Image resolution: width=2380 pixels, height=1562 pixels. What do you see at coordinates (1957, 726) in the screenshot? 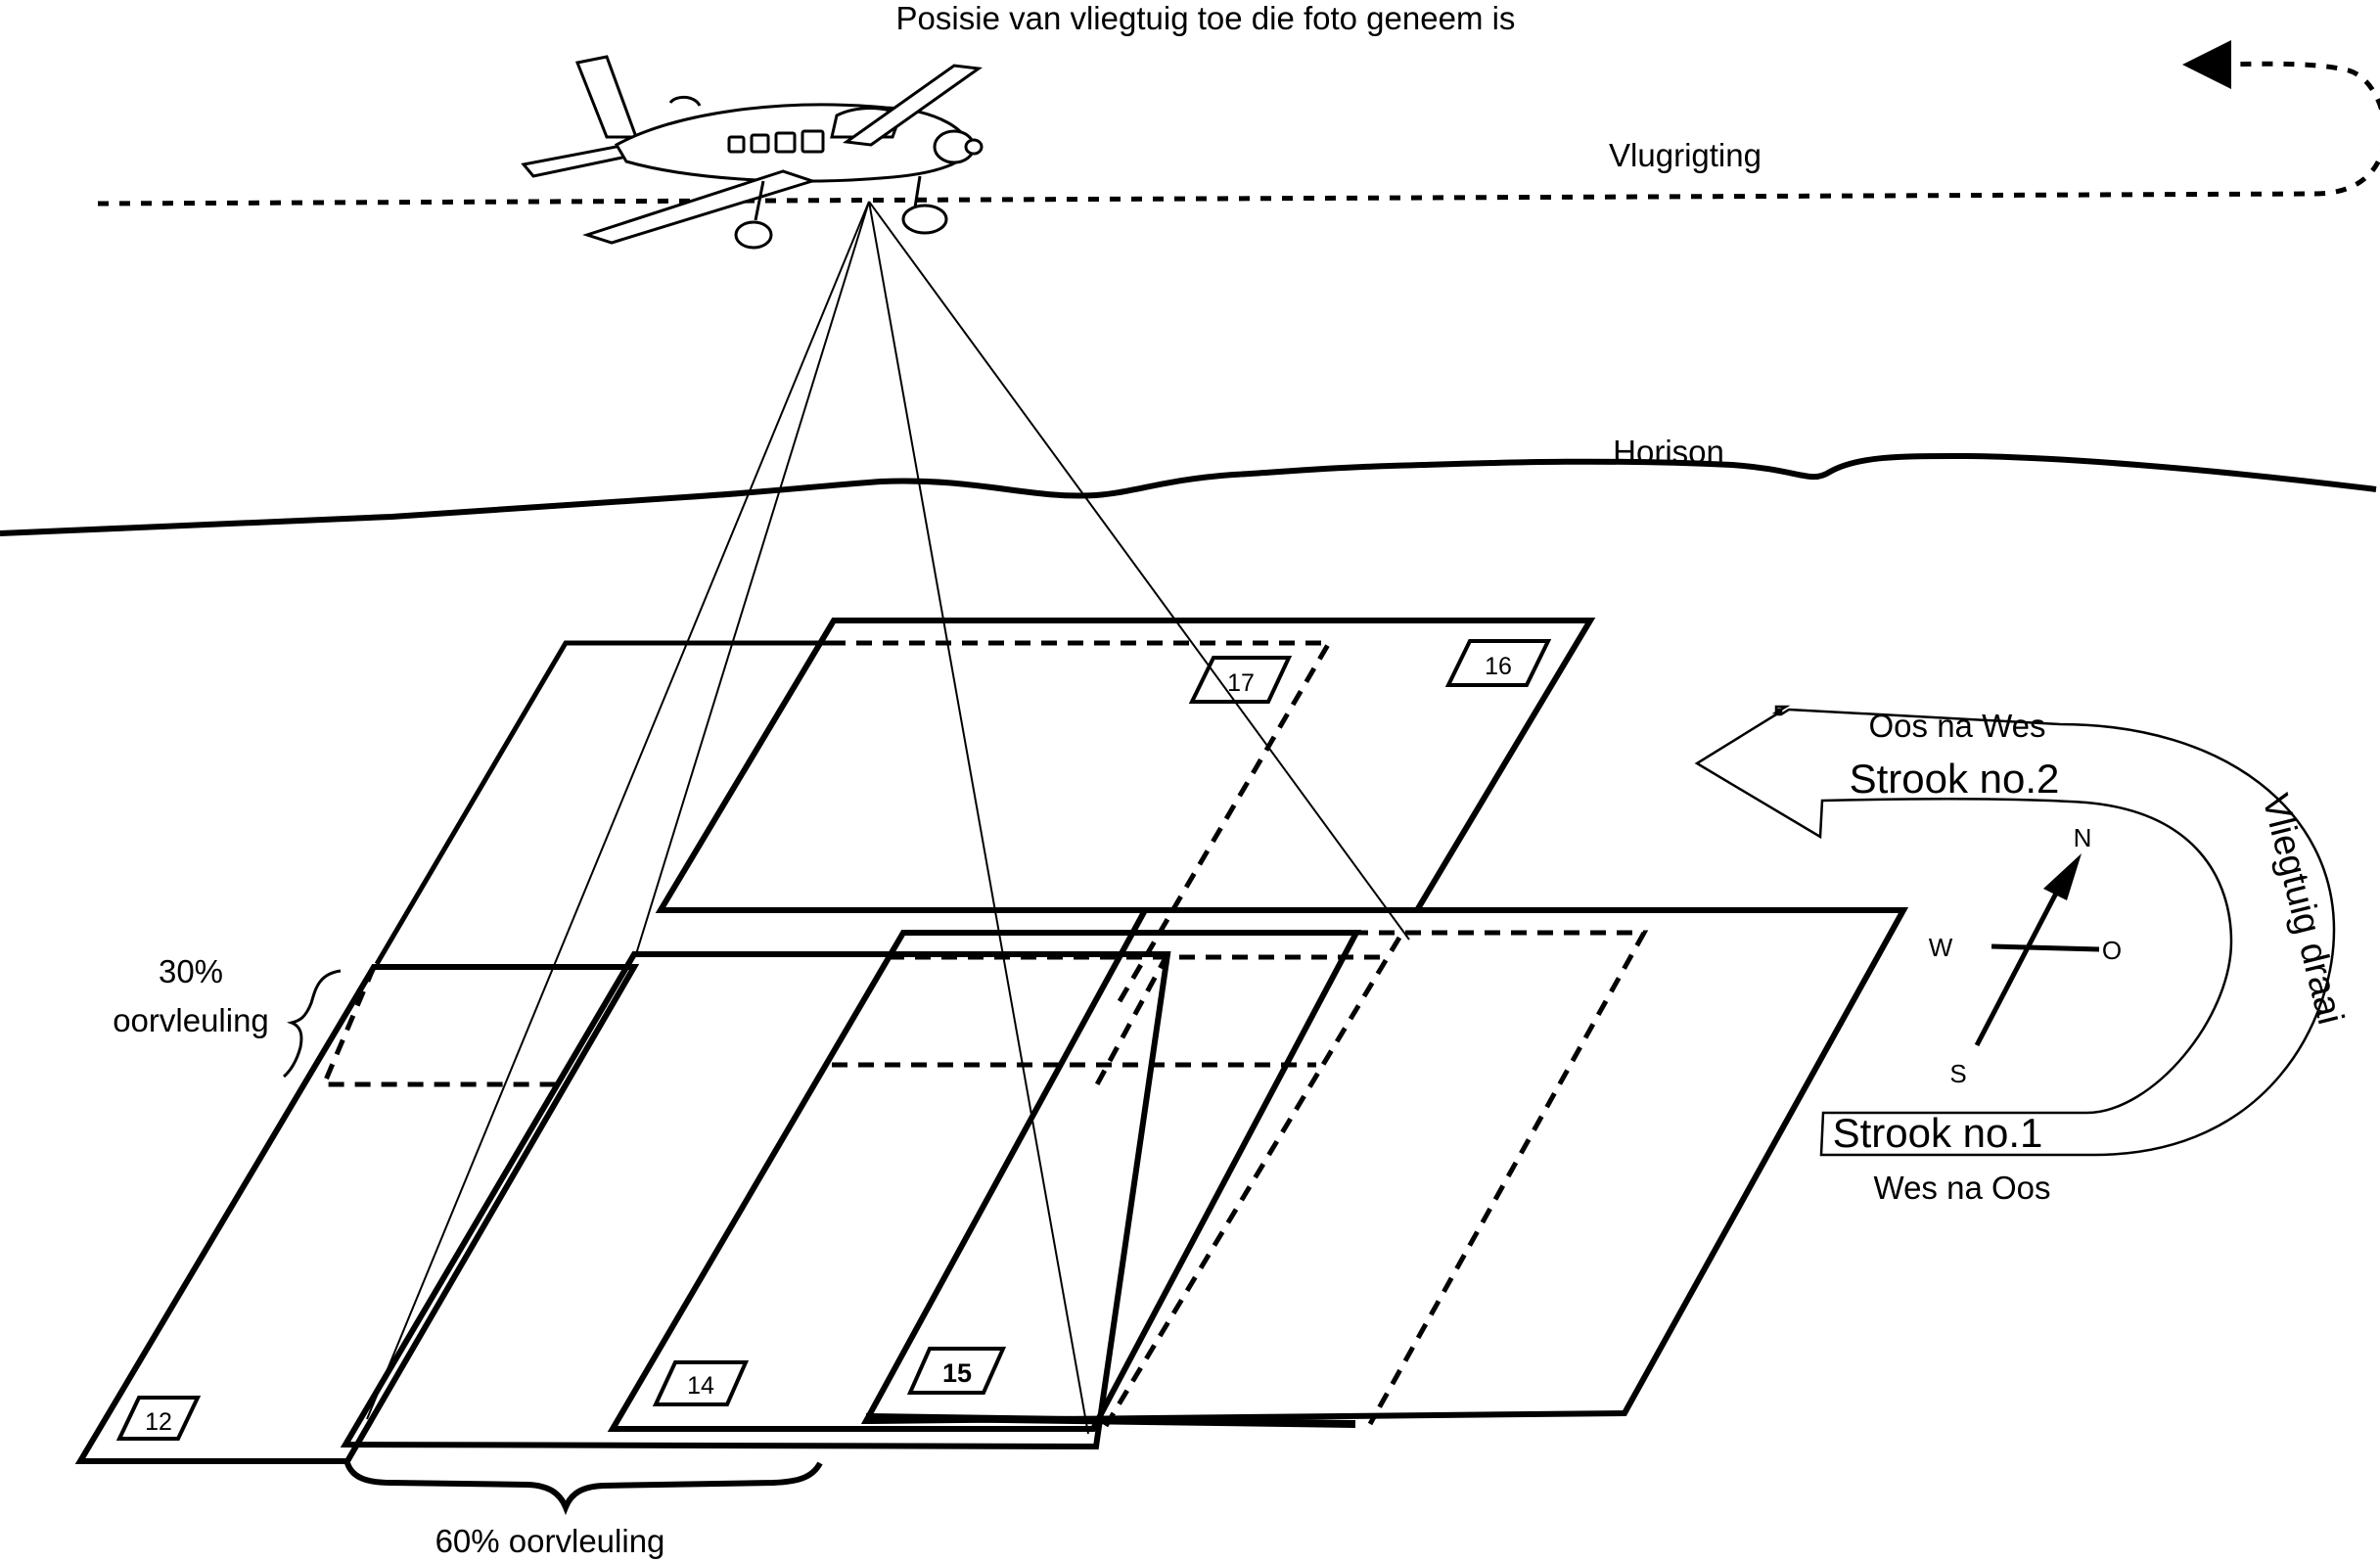
I see `east-to-west-label: Oos na Wes` at bounding box center [1957, 726].